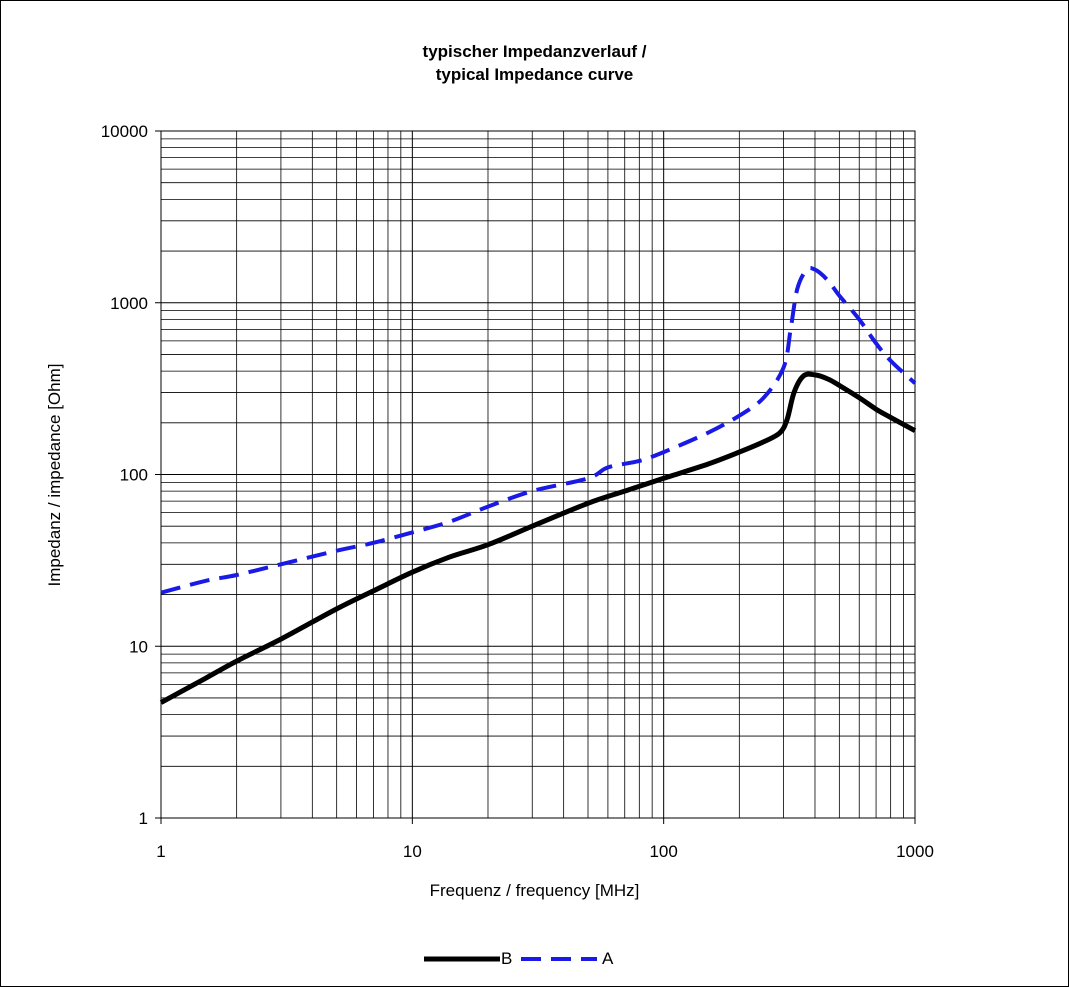 This screenshot has height=987, width=1069. What do you see at coordinates (160, 851) in the screenshot?
I see `x-tick-label: 1` at bounding box center [160, 851].